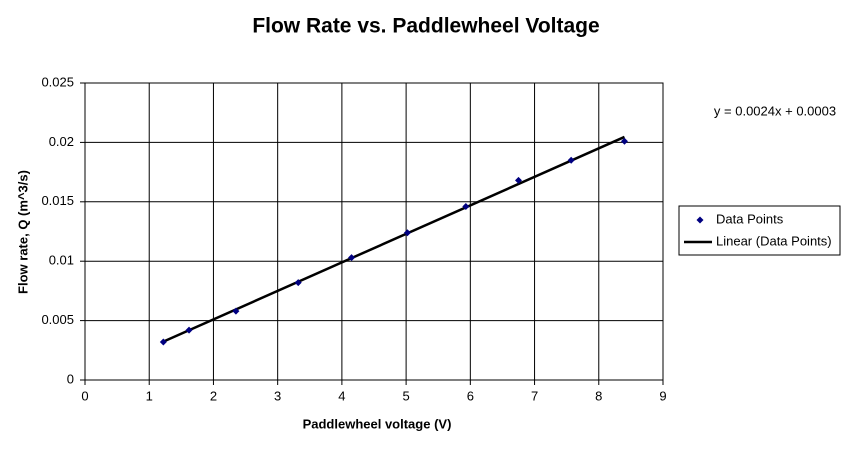 The height and width of the screenshot is (453, 844). Describe the element at coordinates (213, 395) in the screenshot. I see `x-tick-label: 2` at that location.